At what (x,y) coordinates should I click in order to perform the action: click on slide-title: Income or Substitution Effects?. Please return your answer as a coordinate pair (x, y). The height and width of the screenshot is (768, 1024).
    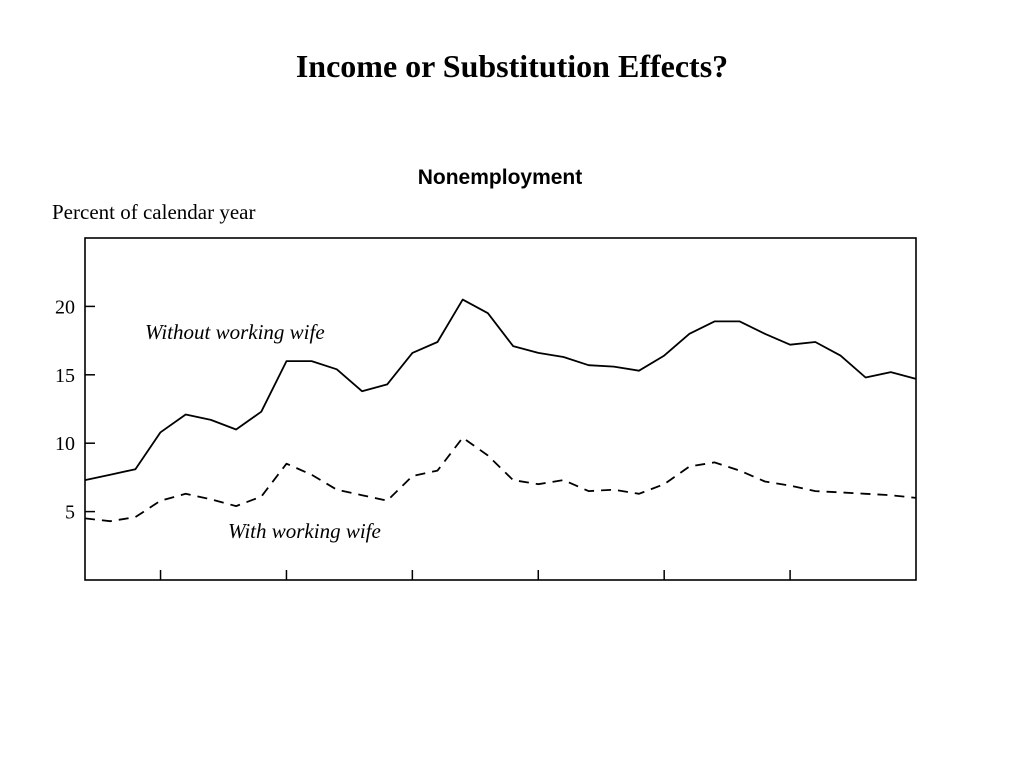
    Looking at the image, I should click on (512, 66).